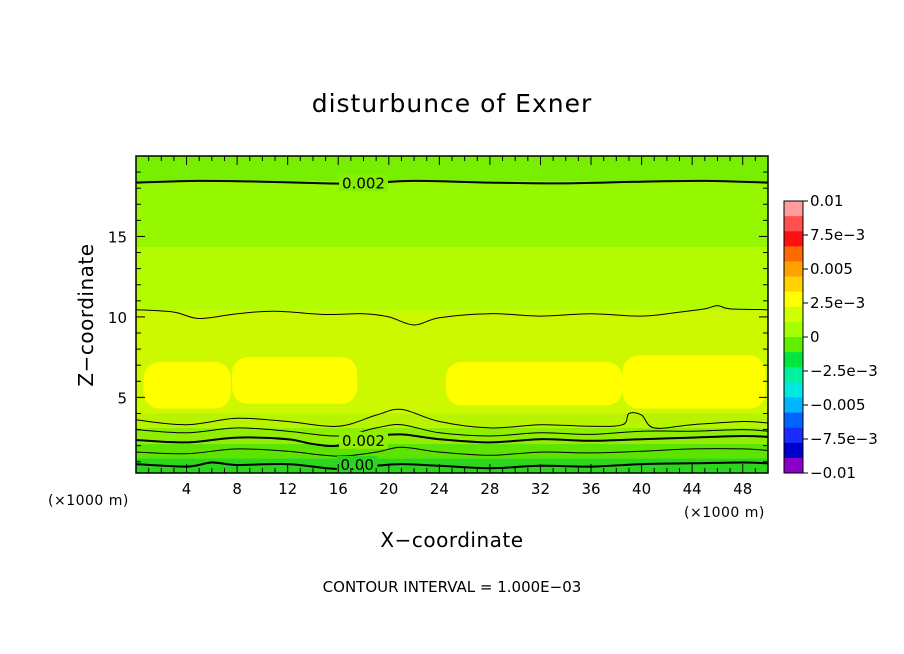 The height and width of the screenshot is (654, 904). I want to click on y-tick-label: 10, so click(117, 318).